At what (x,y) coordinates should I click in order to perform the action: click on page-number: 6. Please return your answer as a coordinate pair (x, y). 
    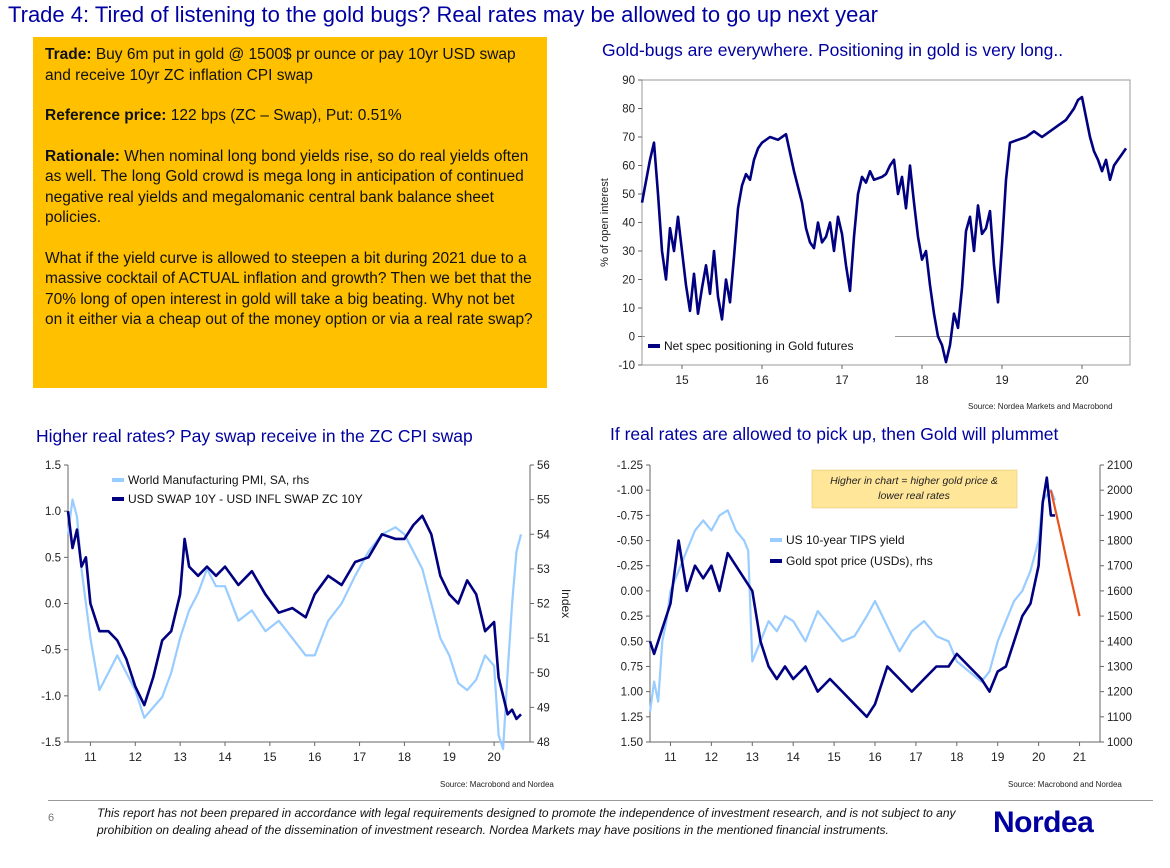
    Looking at the image, I should click on (51, 818).